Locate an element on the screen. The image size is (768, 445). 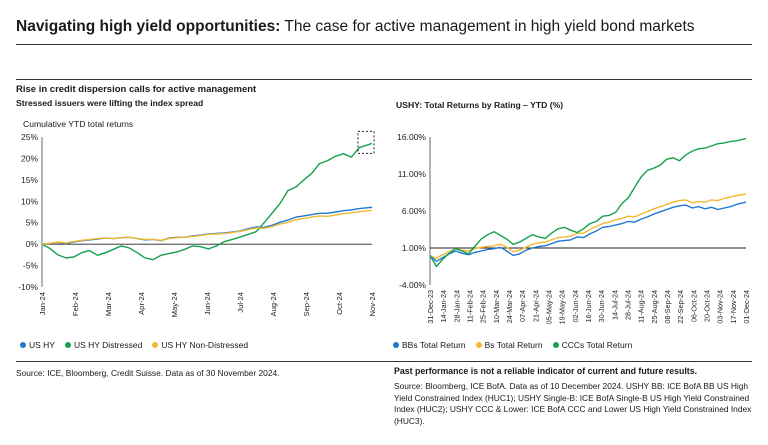
x-tick-label: Jun-24 is located at coordinates (207, 303).